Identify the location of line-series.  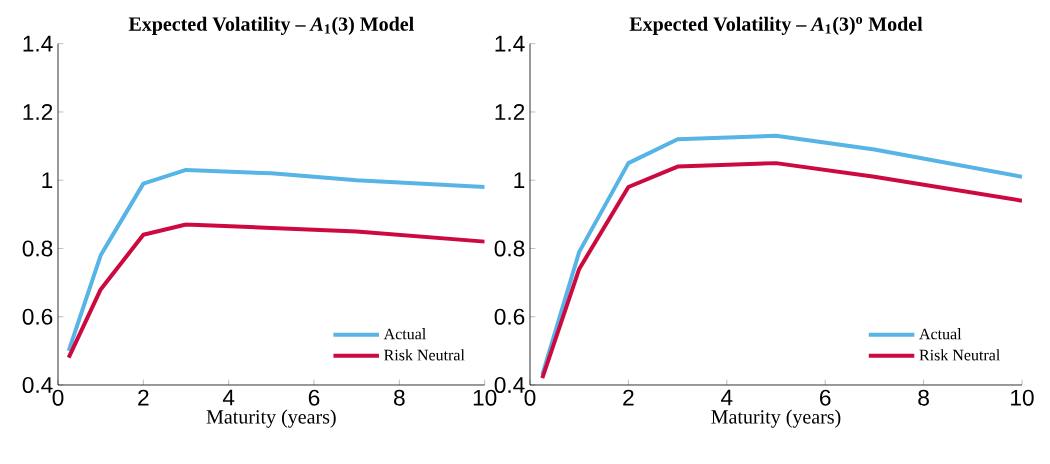
(275, 291).